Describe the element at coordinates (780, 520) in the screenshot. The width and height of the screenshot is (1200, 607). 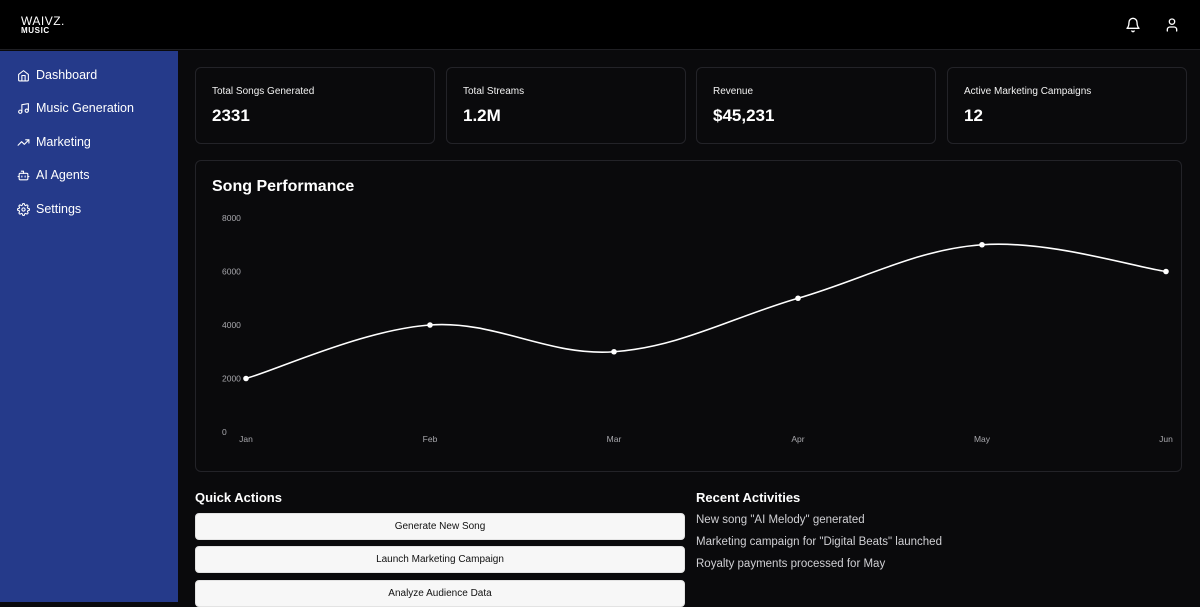
I see `activity-item: New song "AI Melody" generated` at that location.